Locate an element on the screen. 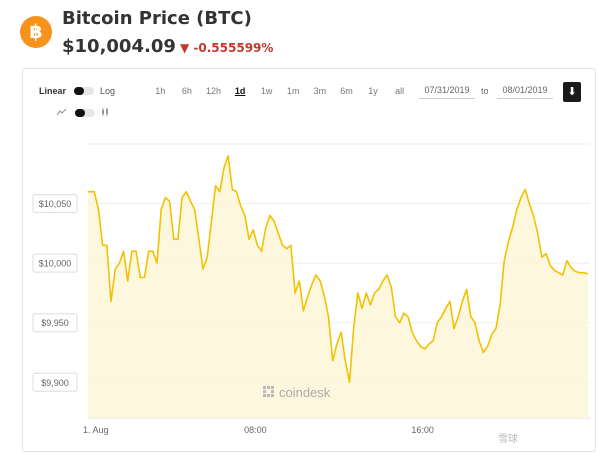  time-range-selector: 1h 6h 12h 1d 1w 1m 3m 6m 1y all is located at coordinates (280, 91).